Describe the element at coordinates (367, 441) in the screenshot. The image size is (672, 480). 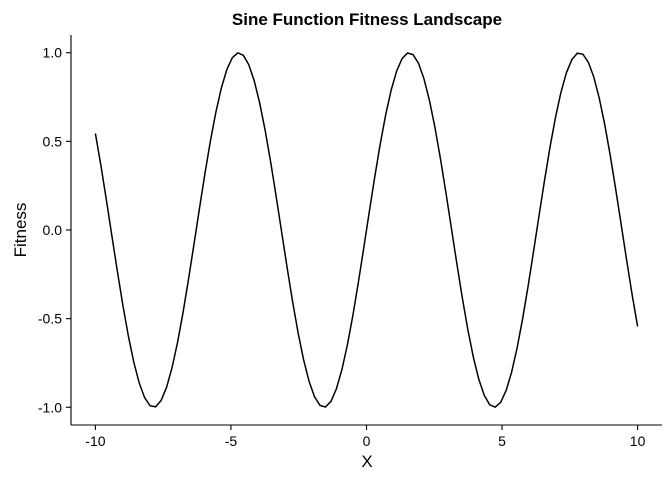
I see `x-tick-label: 0` at that location.